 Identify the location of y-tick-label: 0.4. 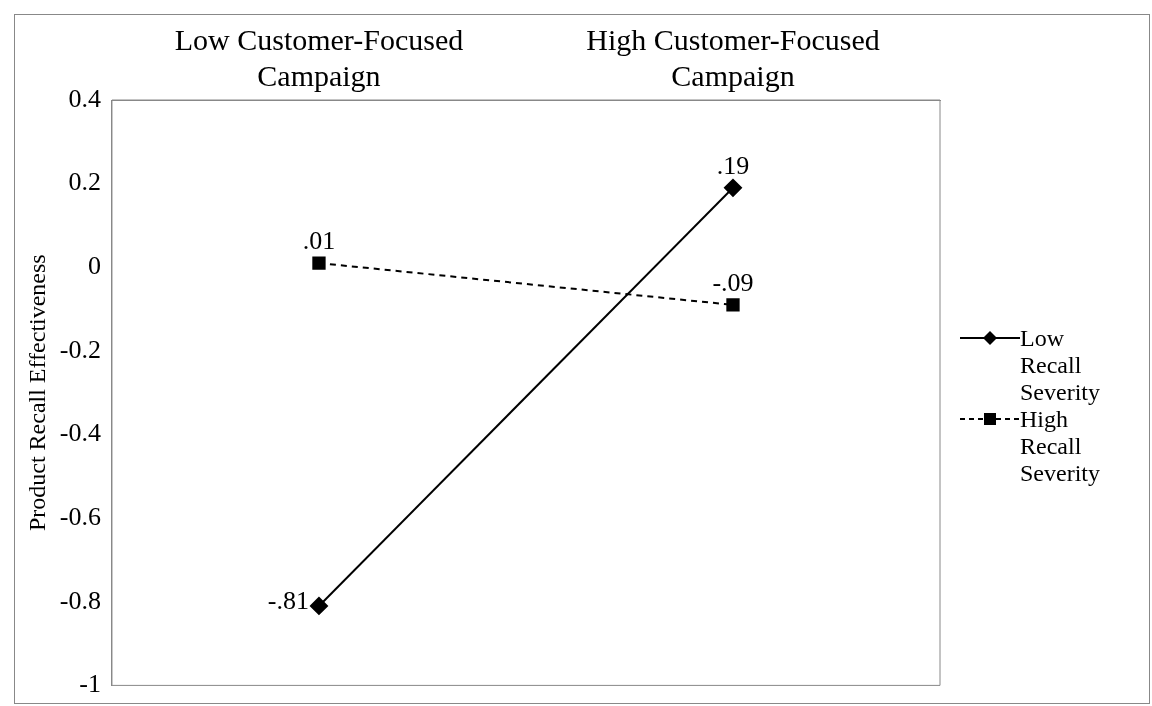
(84, 98).